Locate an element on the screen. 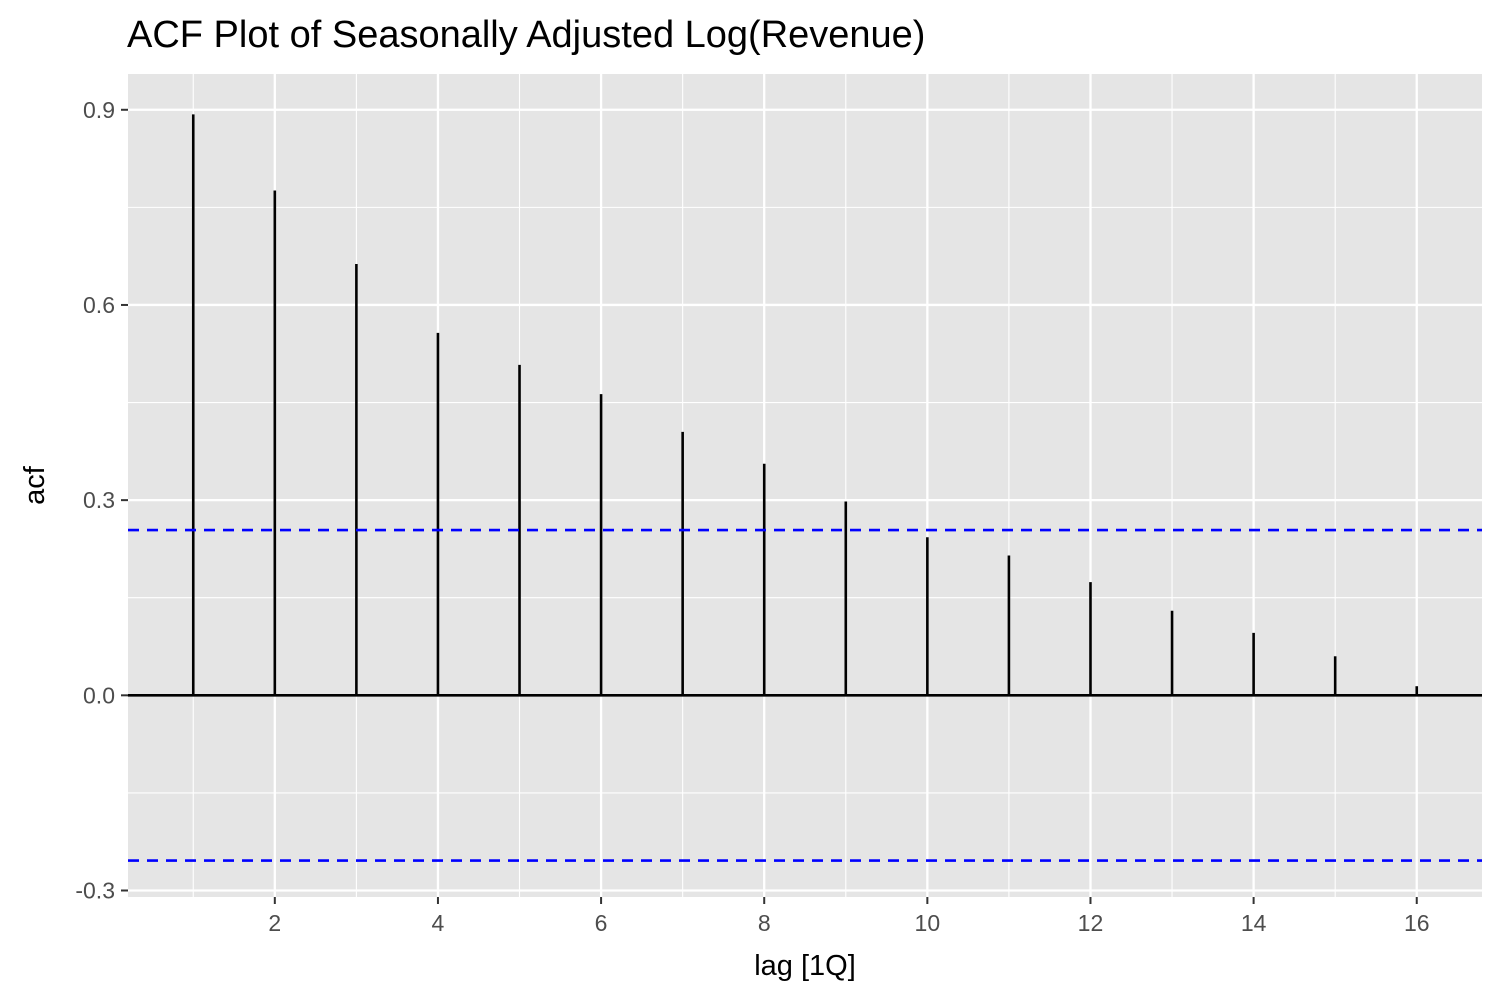 The height and width of the screenshot is (1000, 1500). y-tick-label: -0.3 is located at coordinates (95, 890).